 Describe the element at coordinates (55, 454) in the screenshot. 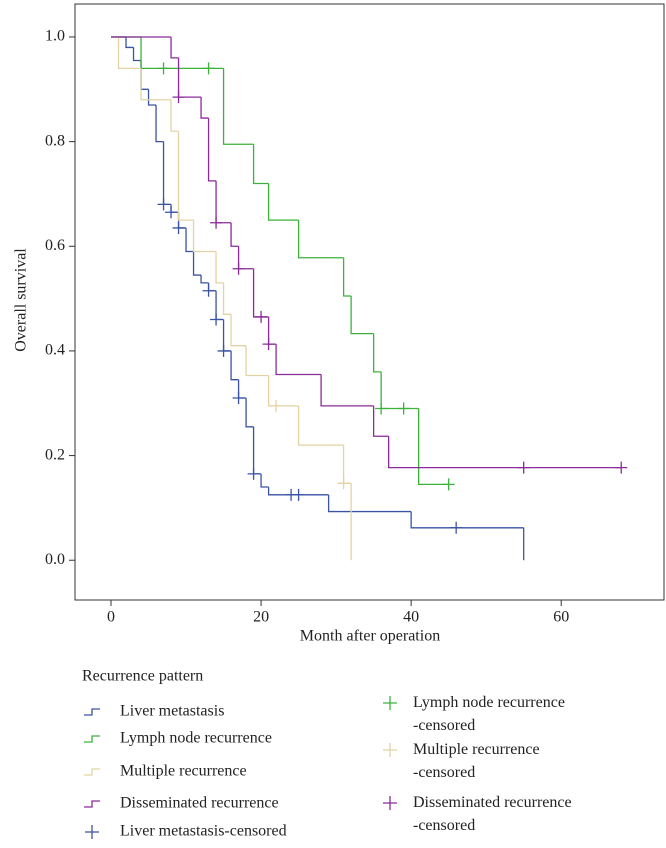

I see `y-tick-label: 0.2` at that location.